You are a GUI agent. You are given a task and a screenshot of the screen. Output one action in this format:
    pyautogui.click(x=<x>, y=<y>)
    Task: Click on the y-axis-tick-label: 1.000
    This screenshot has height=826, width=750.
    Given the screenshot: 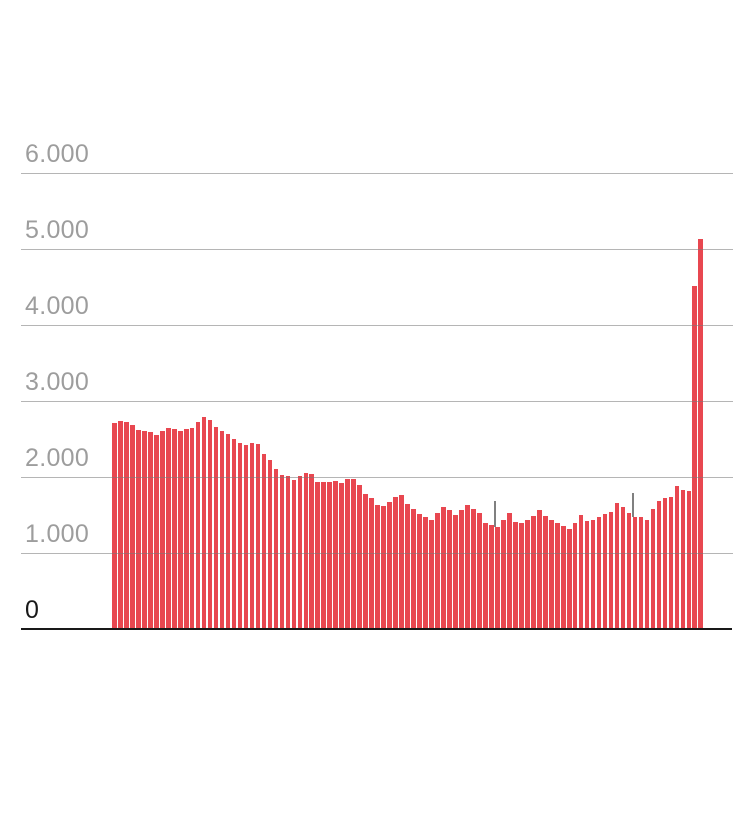 What is the action you would take?
    pyautogui.click(x=57, y=534)
    